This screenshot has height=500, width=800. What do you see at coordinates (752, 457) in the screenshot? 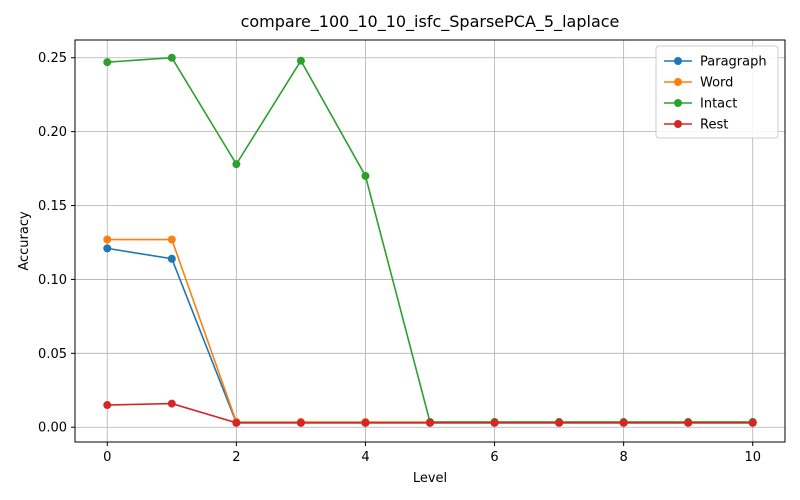
I see `x-tick-label: 10` at bounding box center [752, 457].